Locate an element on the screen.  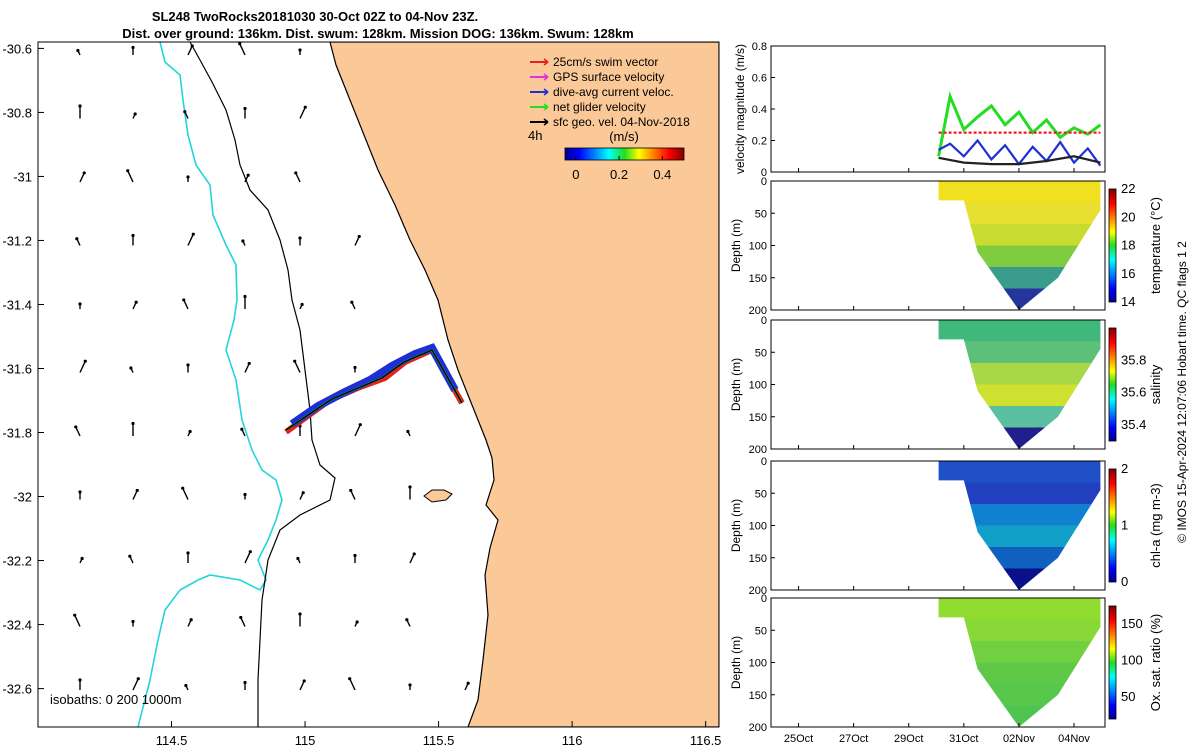
depth-tick-label: 0 is located at coordinates (764, 599).